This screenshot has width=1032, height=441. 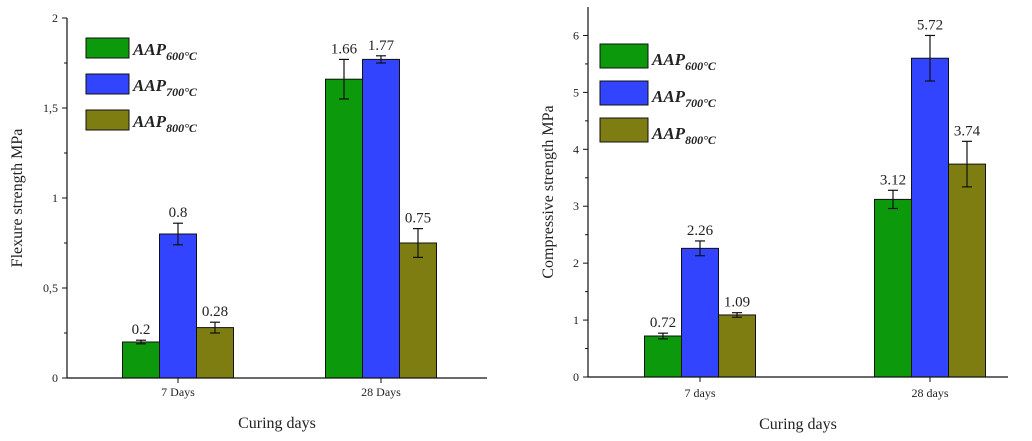 I want to click on x-tick-label: 28 days, so click(x=930, y=393).